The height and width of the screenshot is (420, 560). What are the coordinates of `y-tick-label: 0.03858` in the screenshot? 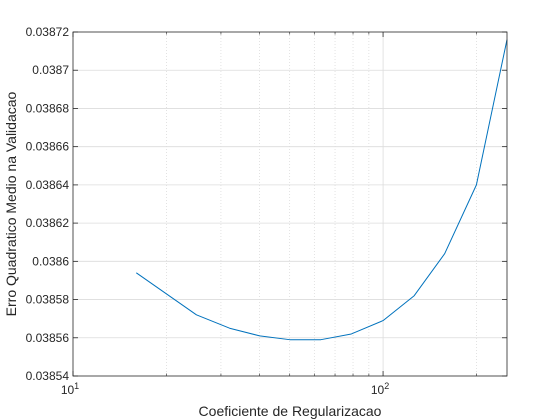 It's located at (48, 300).